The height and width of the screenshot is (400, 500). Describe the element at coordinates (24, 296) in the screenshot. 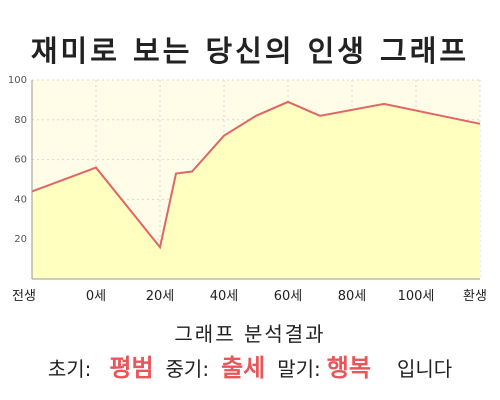

I see `x-tick-label: 전생` at that location.